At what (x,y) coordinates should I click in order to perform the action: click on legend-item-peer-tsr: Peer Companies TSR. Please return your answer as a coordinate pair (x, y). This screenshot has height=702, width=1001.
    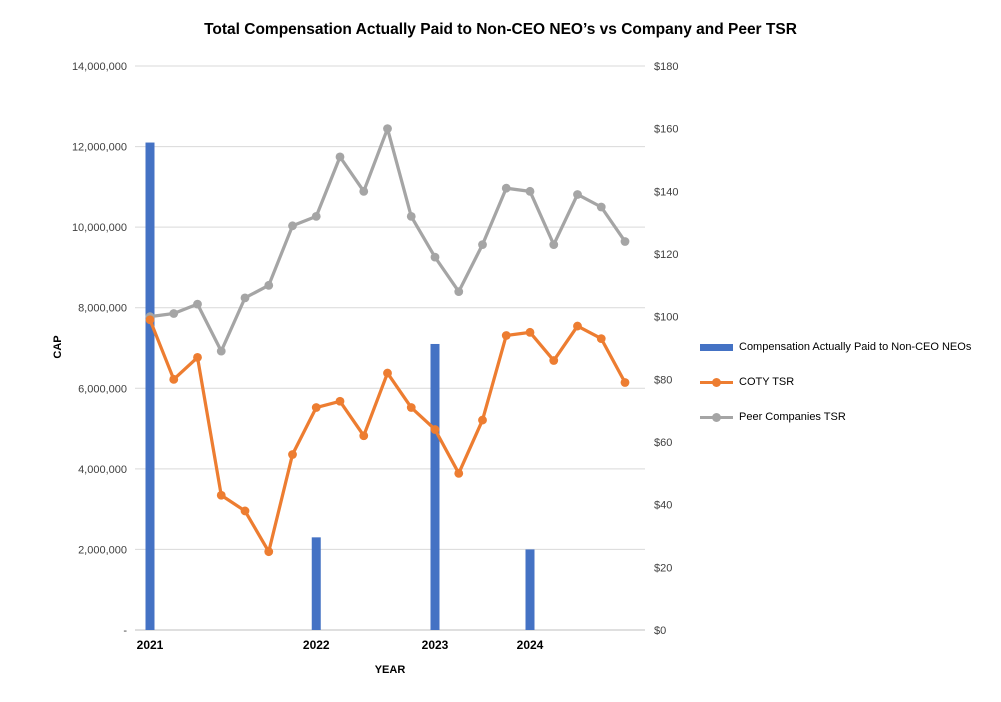
    Looking at the image, I should click on (835, 417).